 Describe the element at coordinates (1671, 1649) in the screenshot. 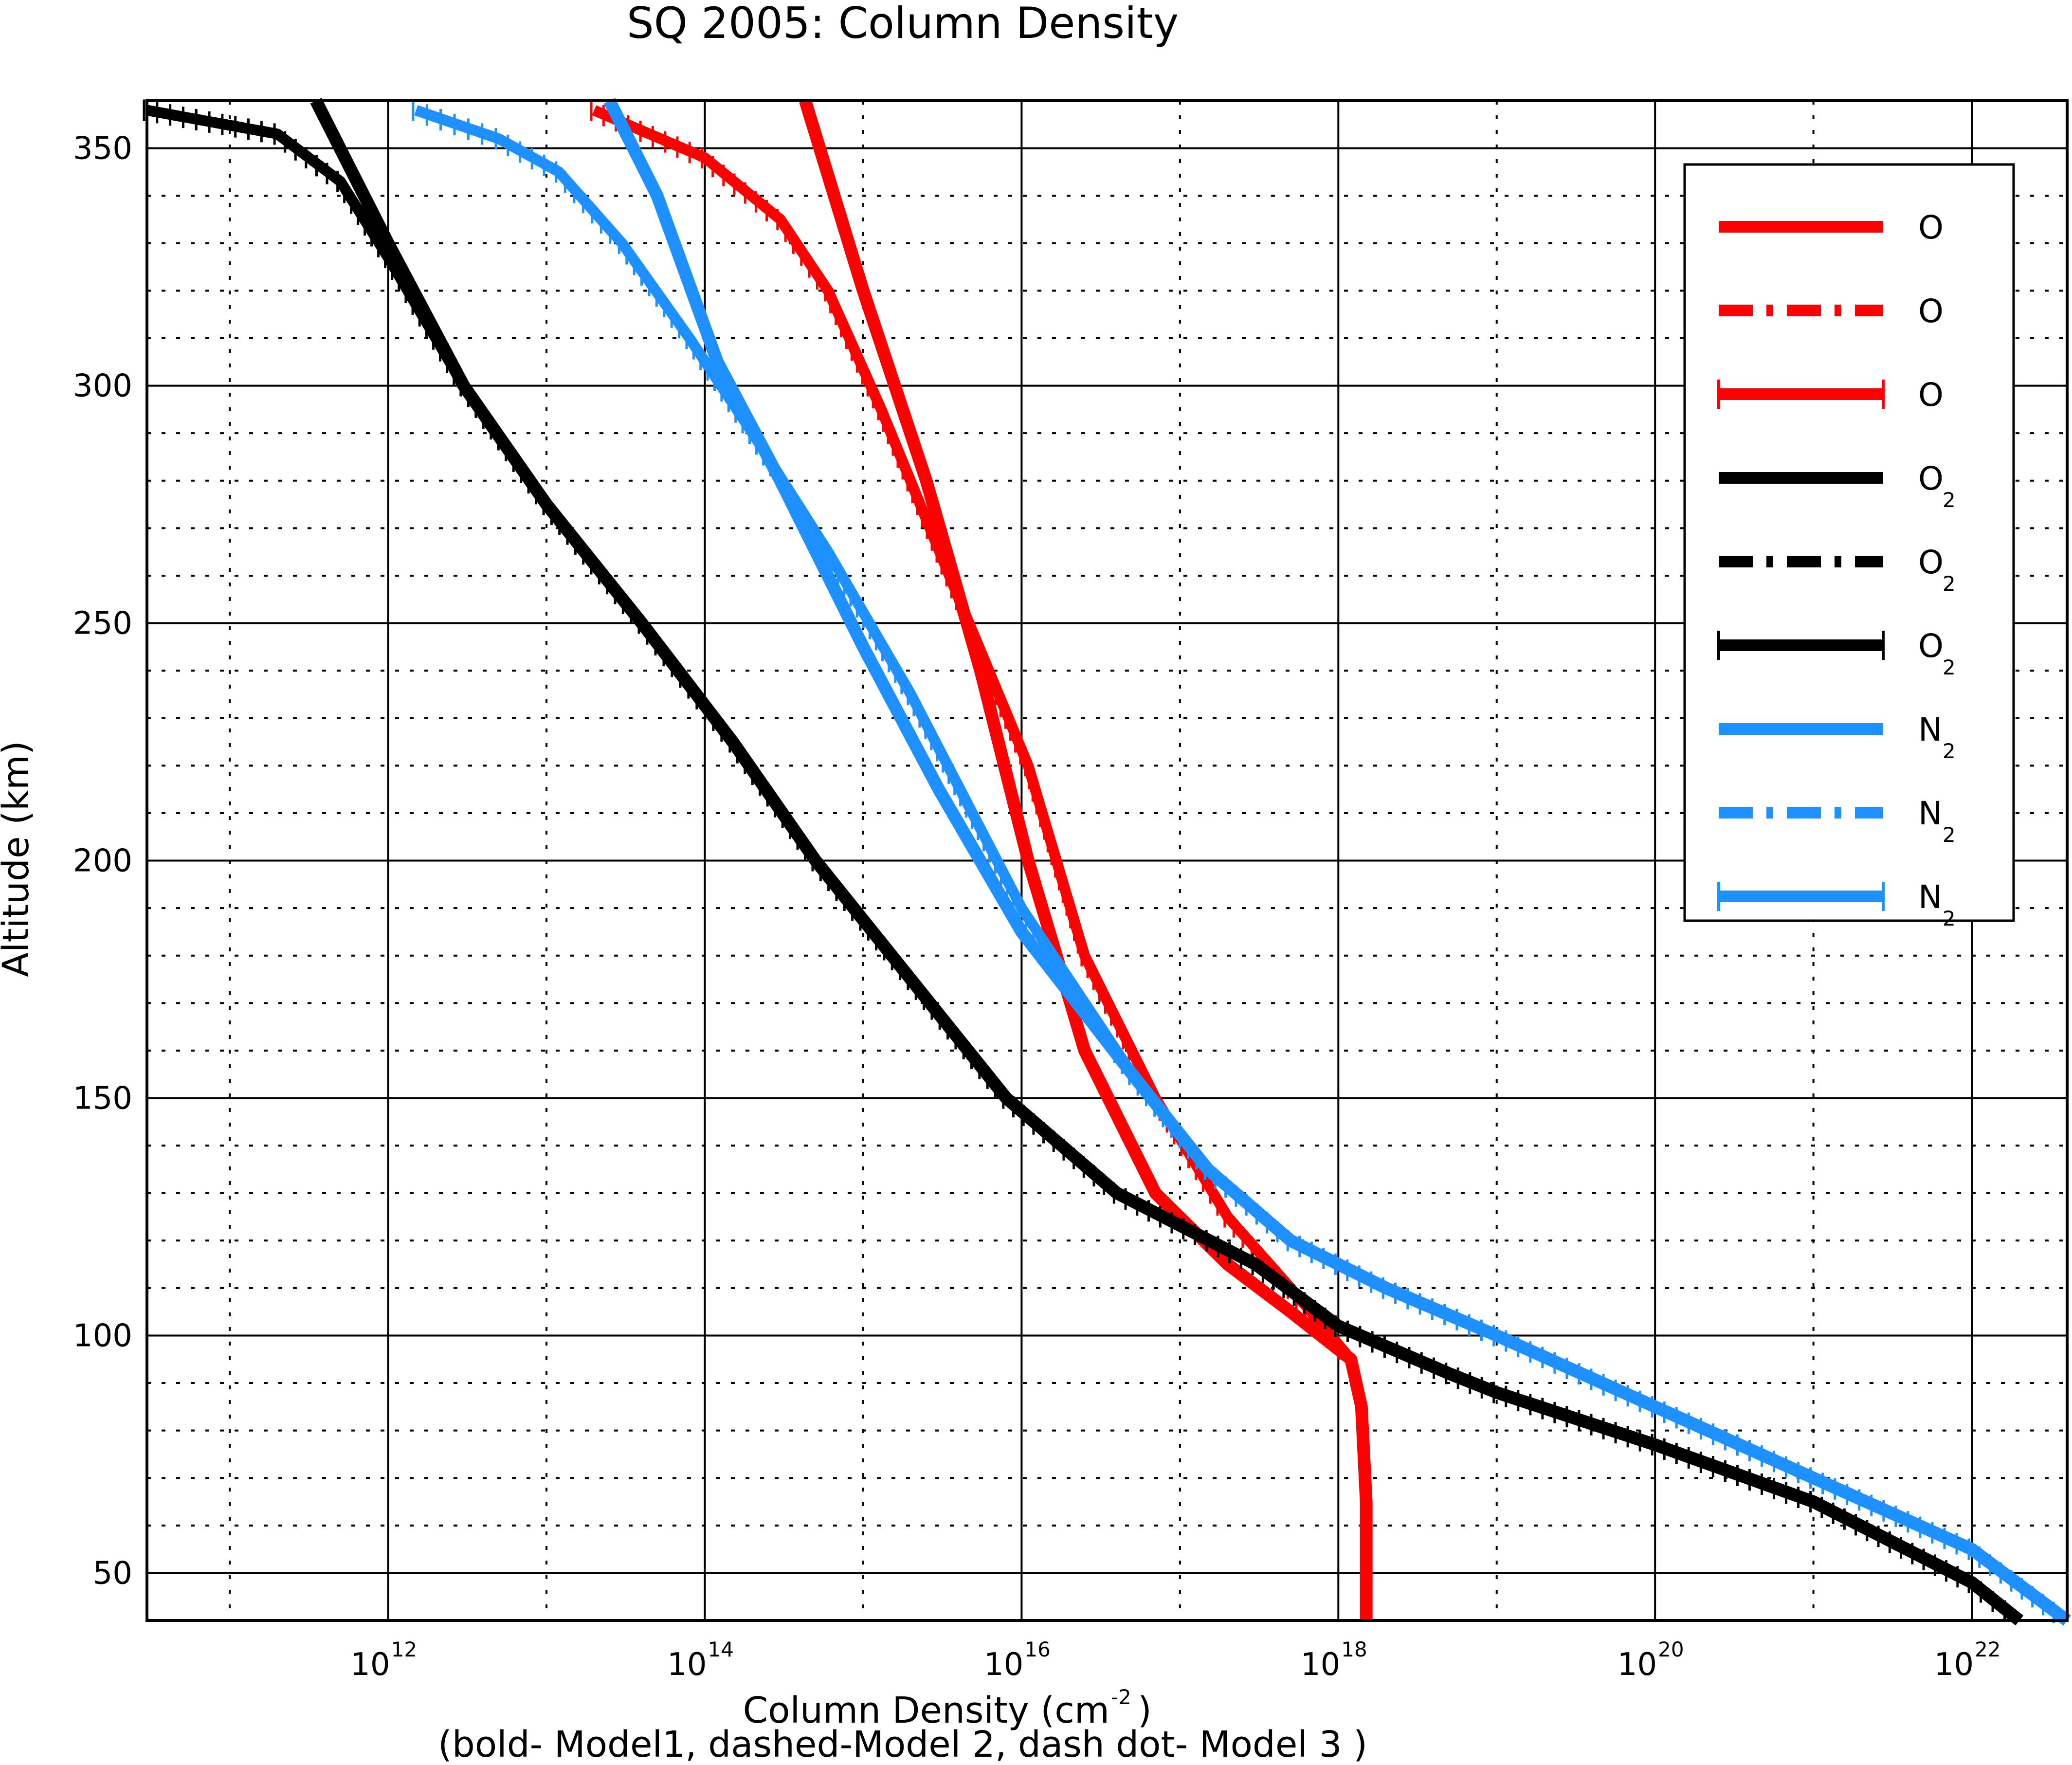

I see `x-tick-exponent: 20` at that location.